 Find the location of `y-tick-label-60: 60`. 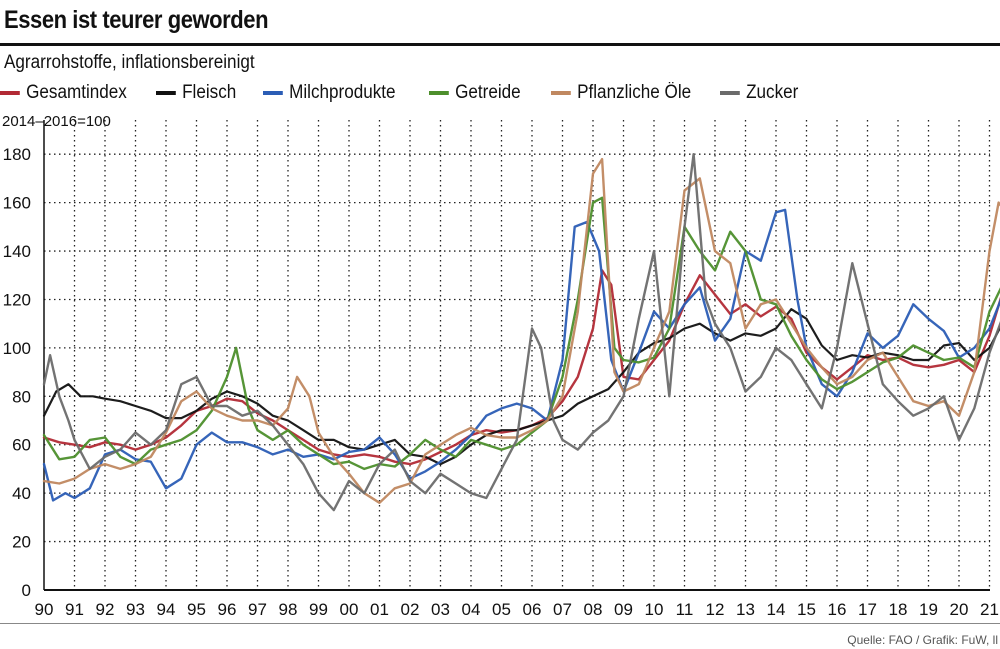

y-tick-label-60: 60 is located at coordinates (21, 445).